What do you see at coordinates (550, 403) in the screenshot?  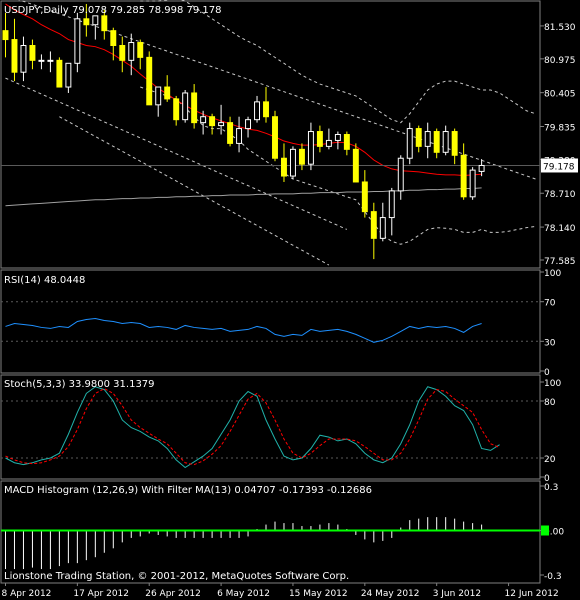 I see `stoch-y-tick-label: 80` at bounding box center [550, 403].